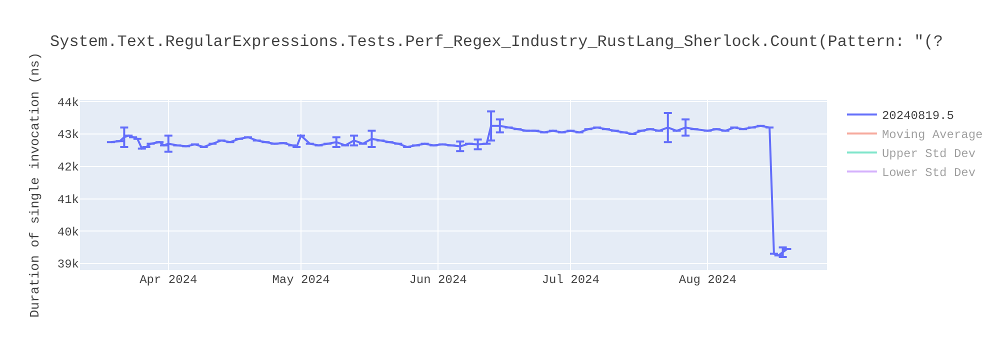 The image size is (1000, 350). What do you see at coordinates (929, 154) in the screenshot?
I see `legend-label: Upper Std Dev` at bounding box center [929, 154].